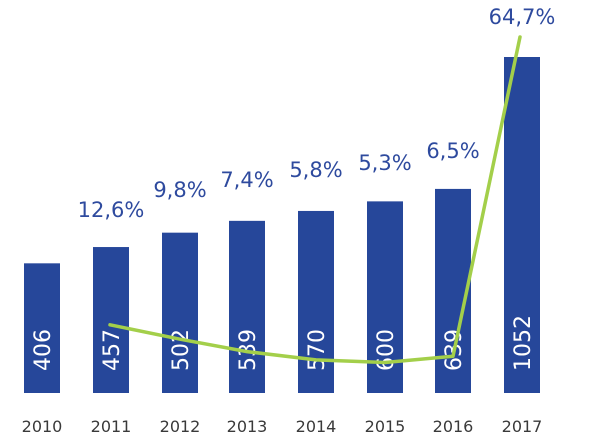 The image size is (598, 441). Describe the element at coordinates (522, 225) in the screenshot. I see `bar-2017` at that location.